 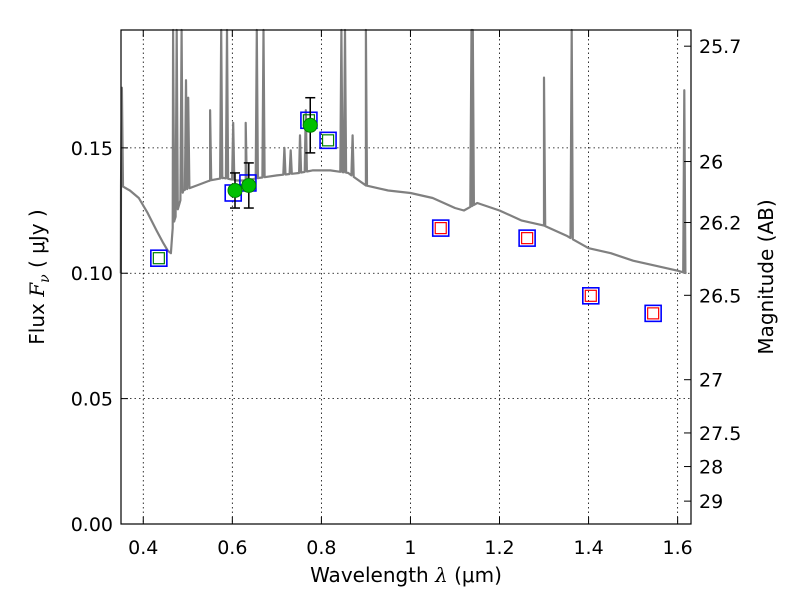 What do you see at coordinates (232, 548) in the screenshot?
I see `x-tick-label: 0.6` at bounding box center [232, 548].